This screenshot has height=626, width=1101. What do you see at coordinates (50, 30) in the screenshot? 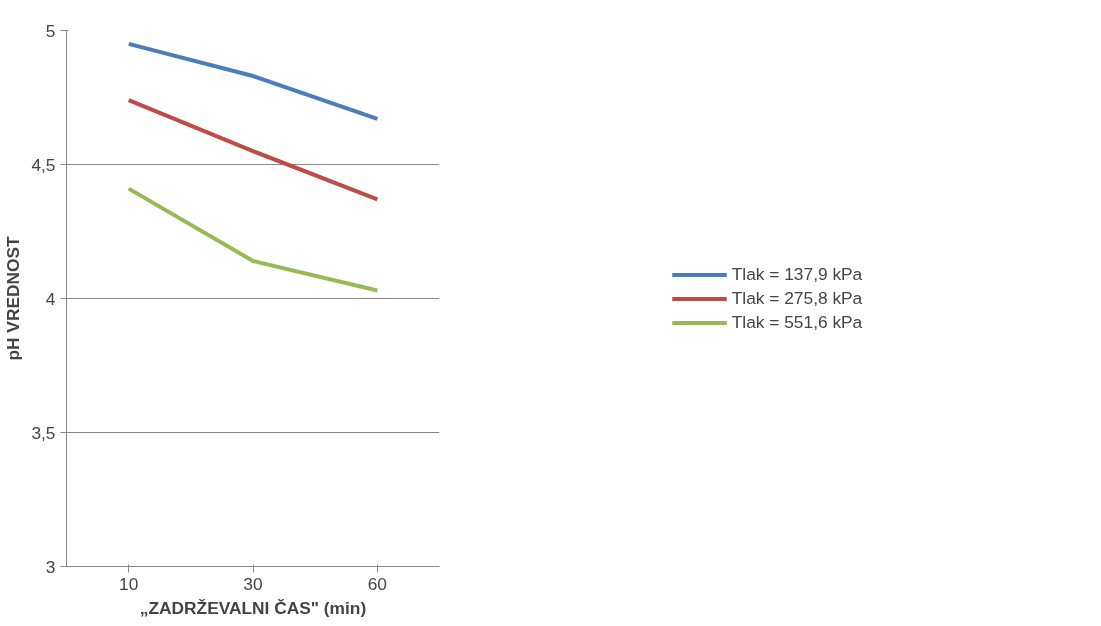
I see `y-tick-label: 5` at bounding box center [50, 30].